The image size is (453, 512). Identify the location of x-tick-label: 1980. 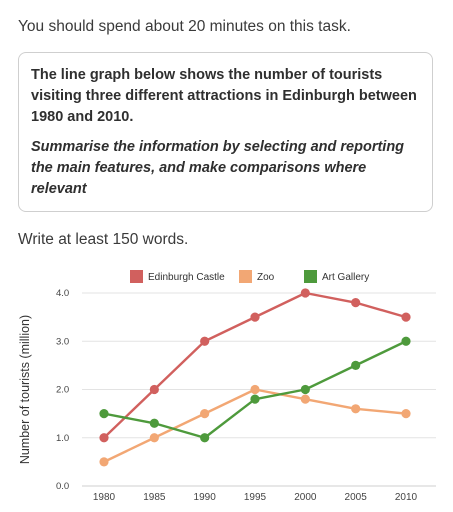
(104, 497).